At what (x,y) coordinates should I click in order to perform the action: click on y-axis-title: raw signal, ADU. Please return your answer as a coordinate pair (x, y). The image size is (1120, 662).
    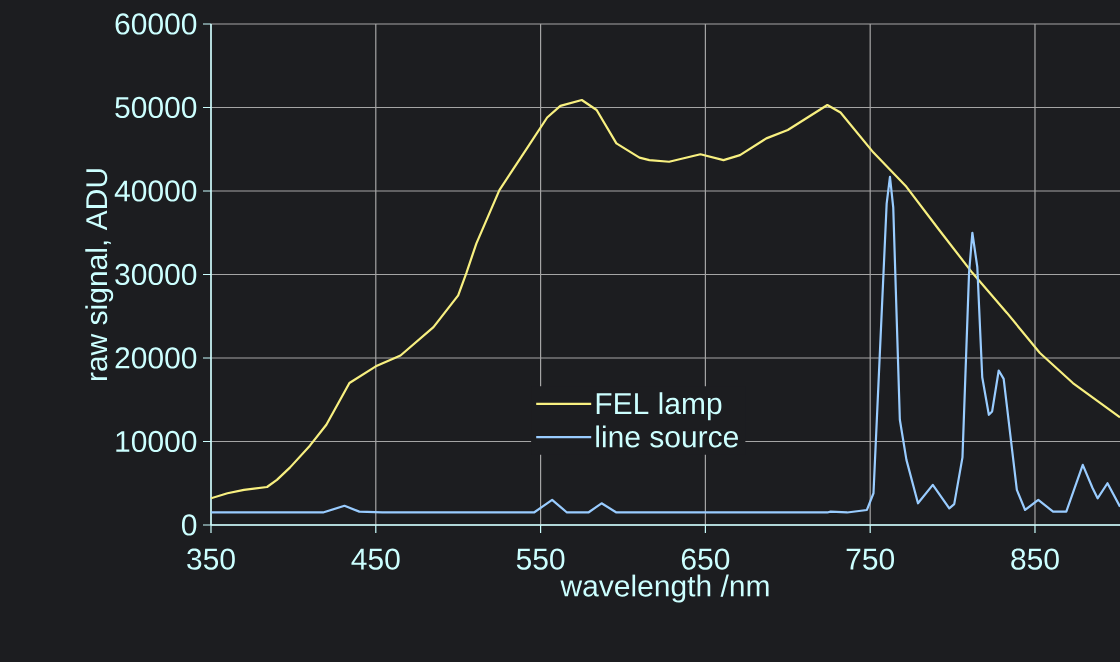
    Looking at the image, I should click on (99, 275).